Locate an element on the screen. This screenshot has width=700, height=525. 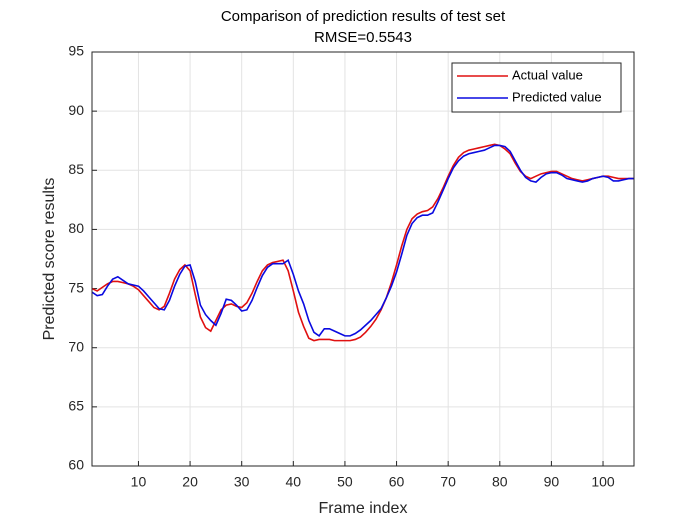
y-tick-label: 95 is located at coordinates (76, 51).